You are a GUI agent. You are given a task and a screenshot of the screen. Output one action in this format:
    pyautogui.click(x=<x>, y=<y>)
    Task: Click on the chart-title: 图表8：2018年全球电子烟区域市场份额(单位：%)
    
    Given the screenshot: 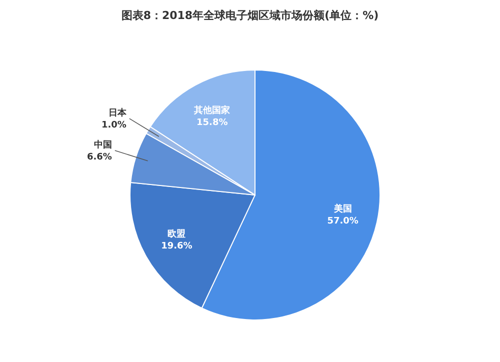 What is the action you would take?
    pyautogui.click(x=250, y=15)
    